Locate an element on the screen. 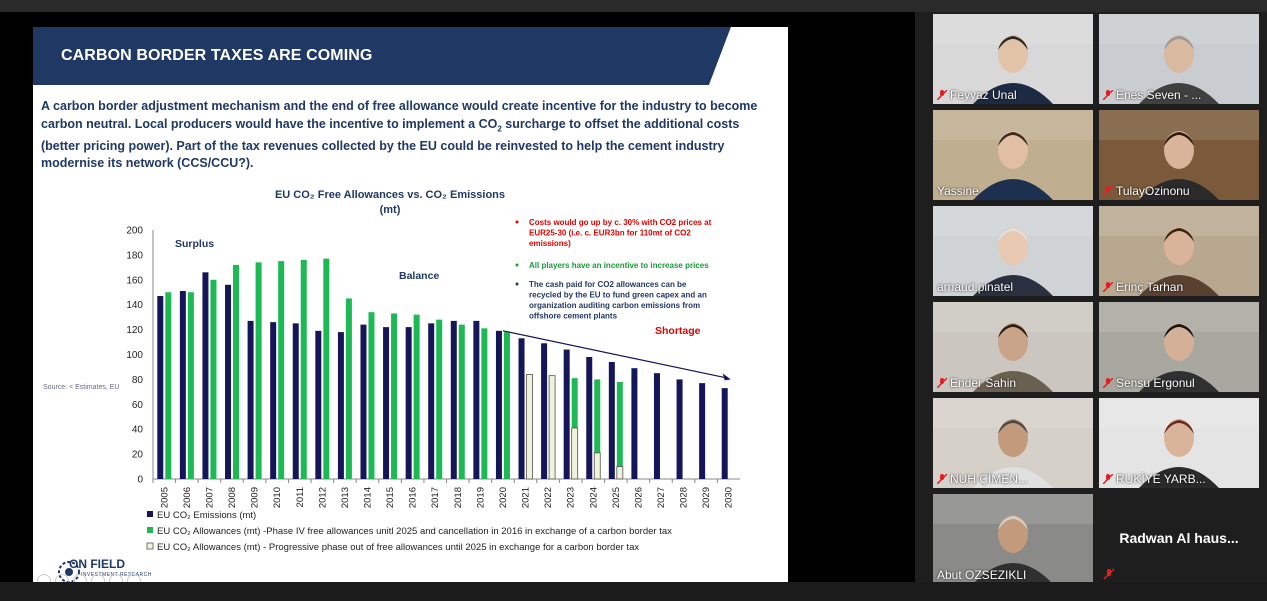 Image resolution: width=1267 pixels, height=601 pixels. participant-tile: Yassine is located at coordinates (1013, 155).